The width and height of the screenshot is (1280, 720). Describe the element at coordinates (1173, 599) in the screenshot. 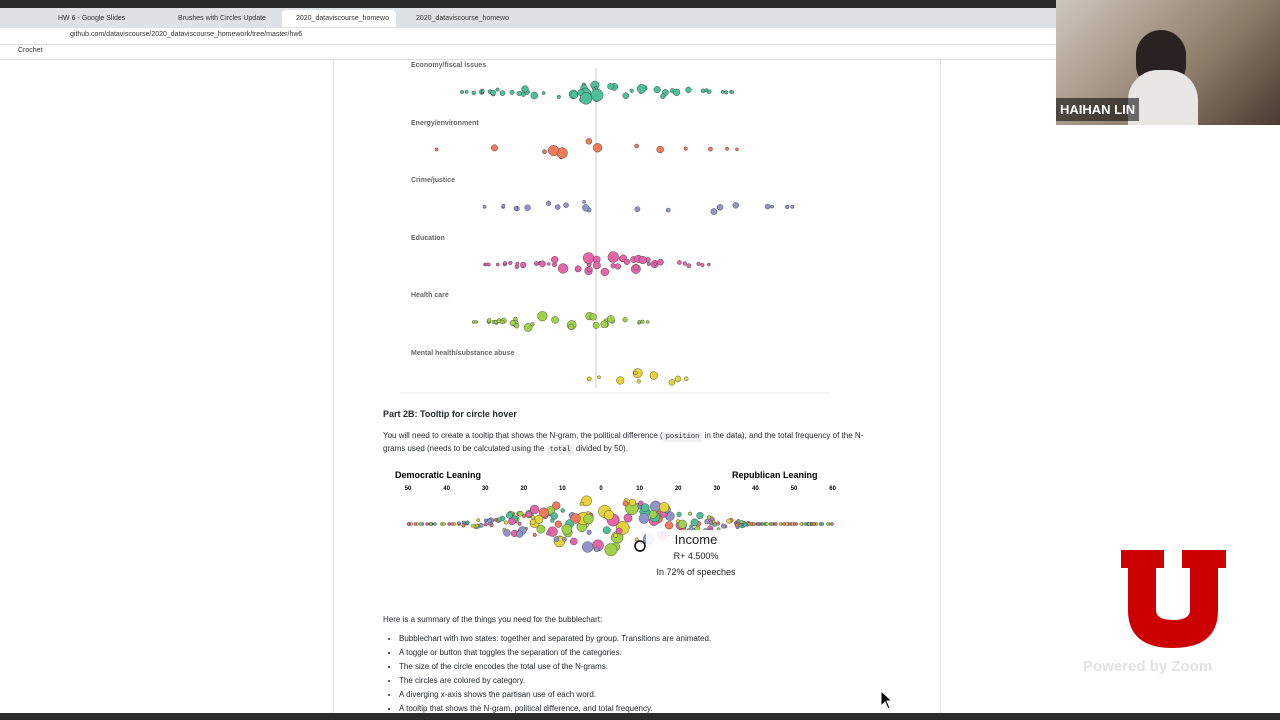

I see `utah-logo` at that location.